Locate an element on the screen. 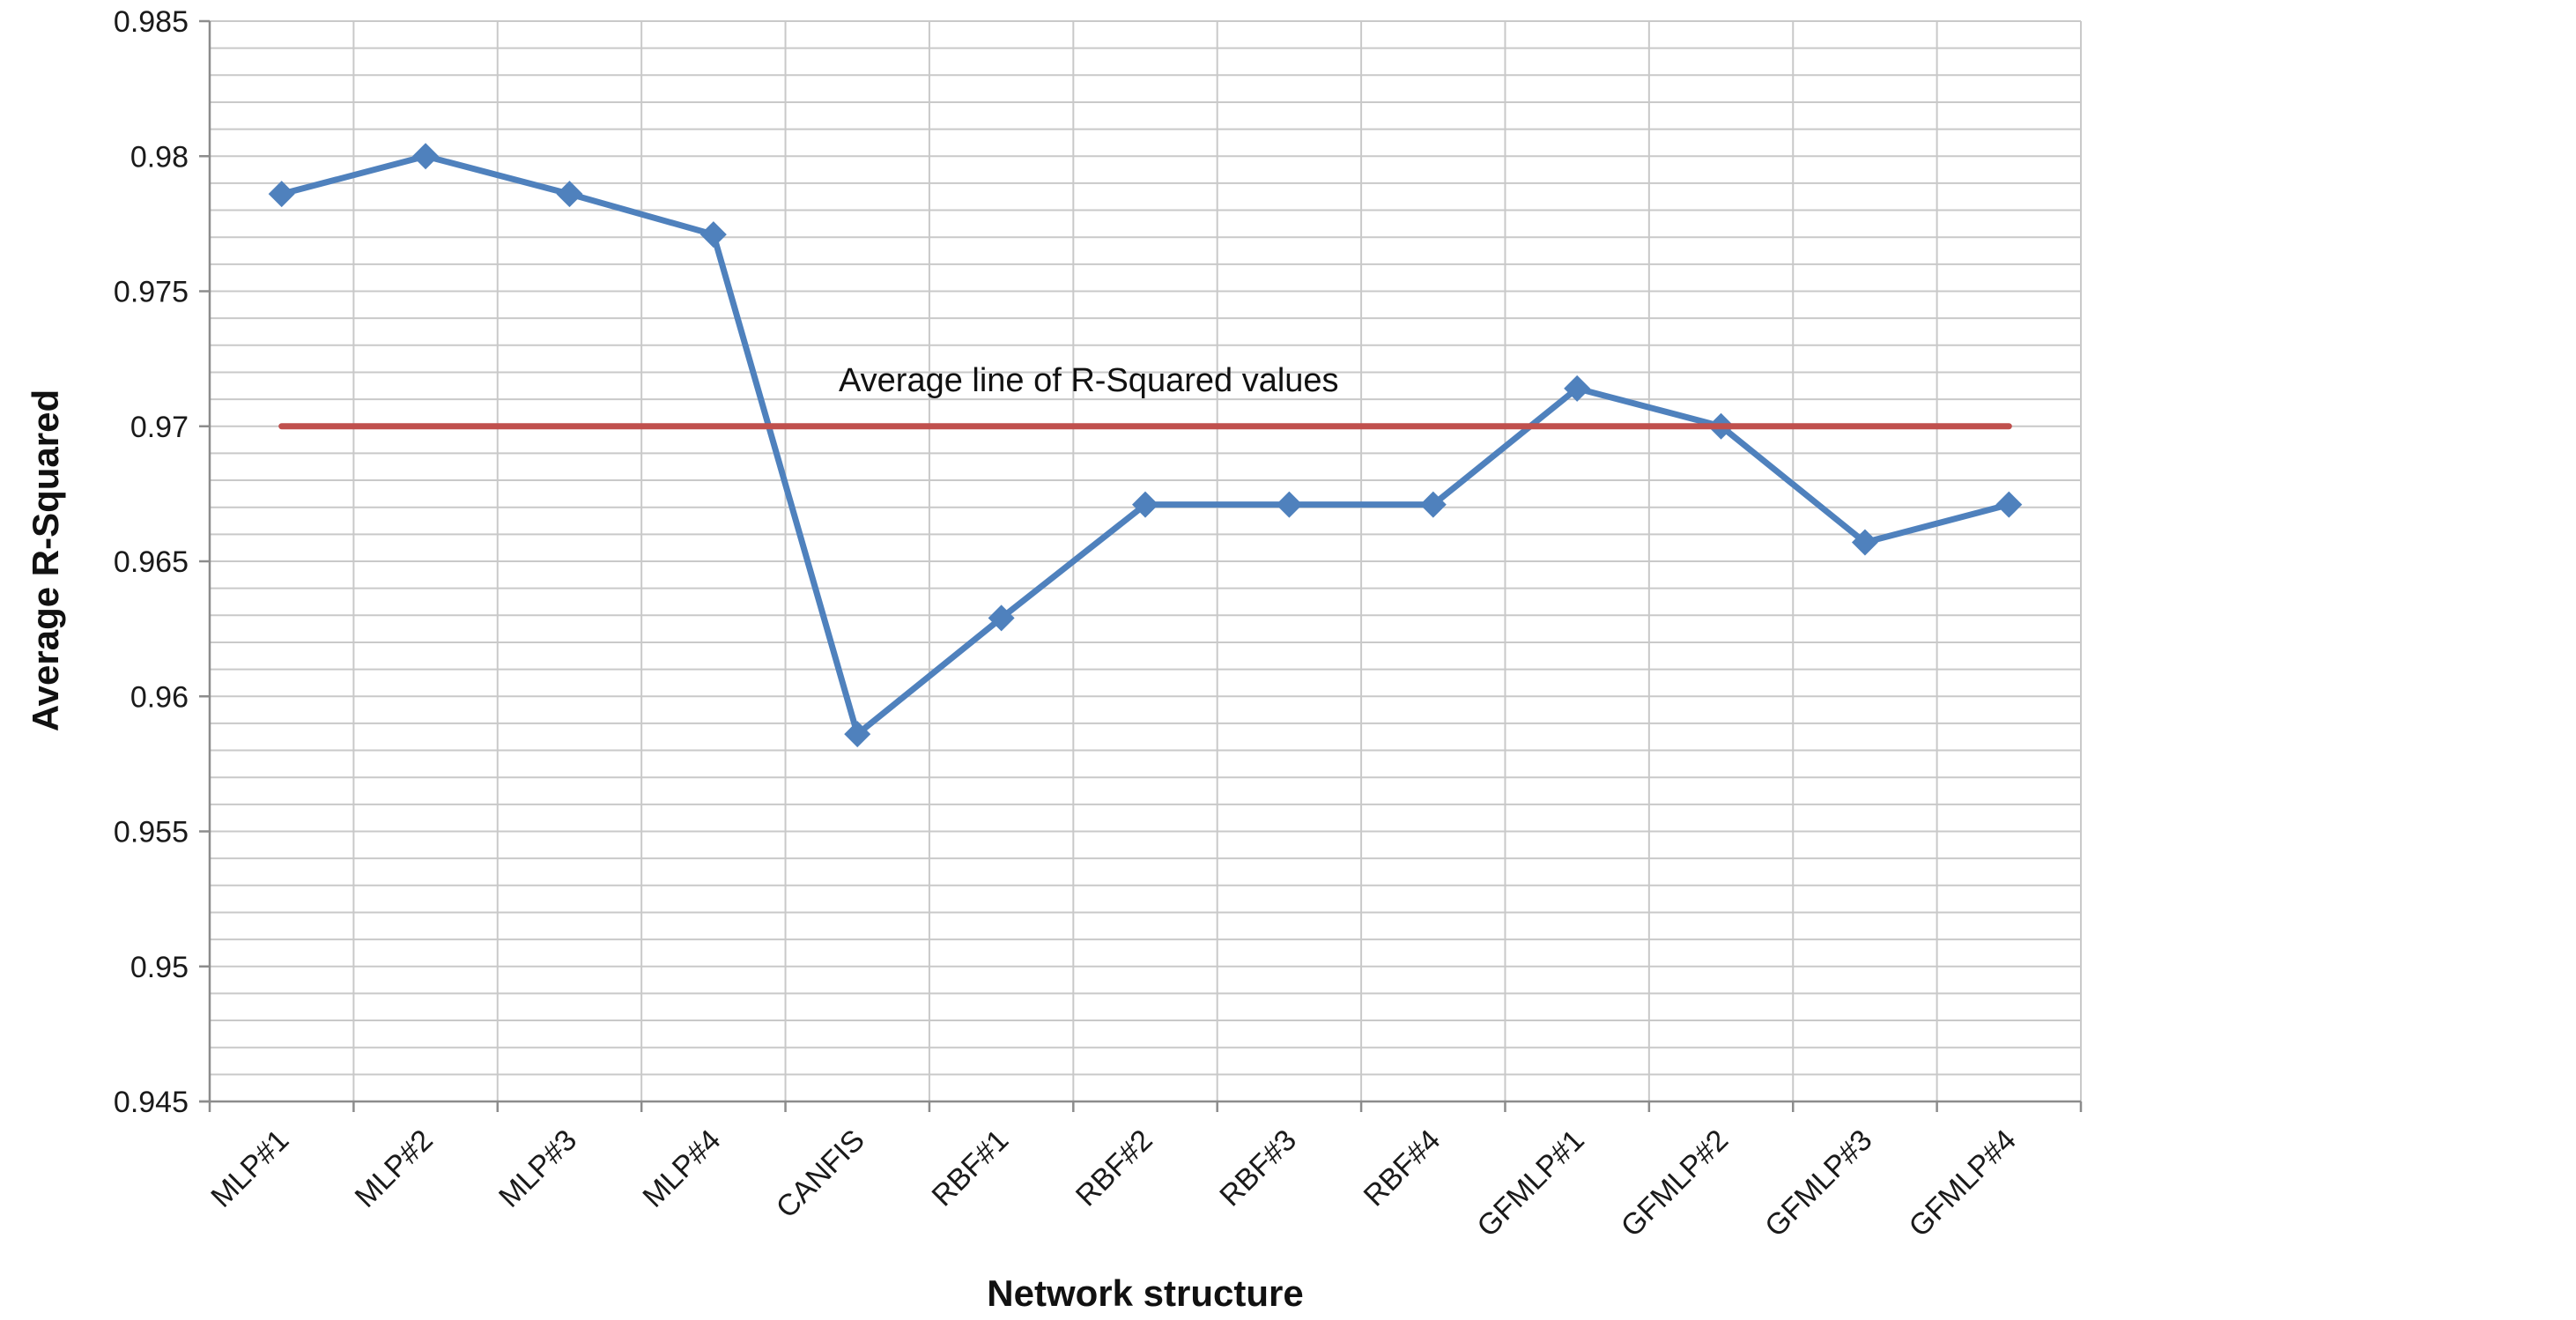 Image resolution: width=2576 pixels, height=1320 pixels. y-tick-label: 0.95 is located at coordinates (159, 967).